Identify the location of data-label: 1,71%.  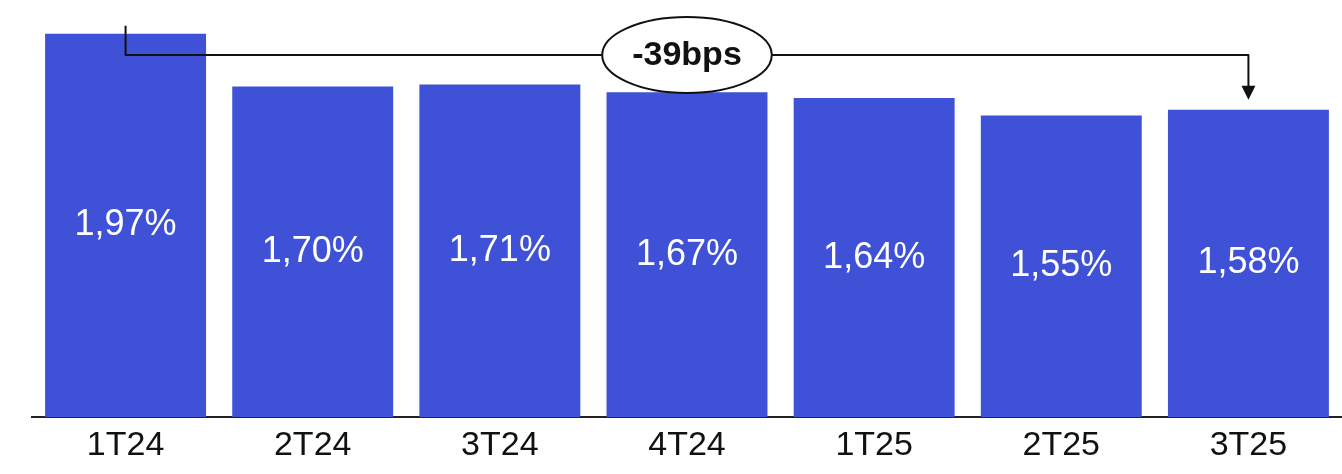
(499, 248).